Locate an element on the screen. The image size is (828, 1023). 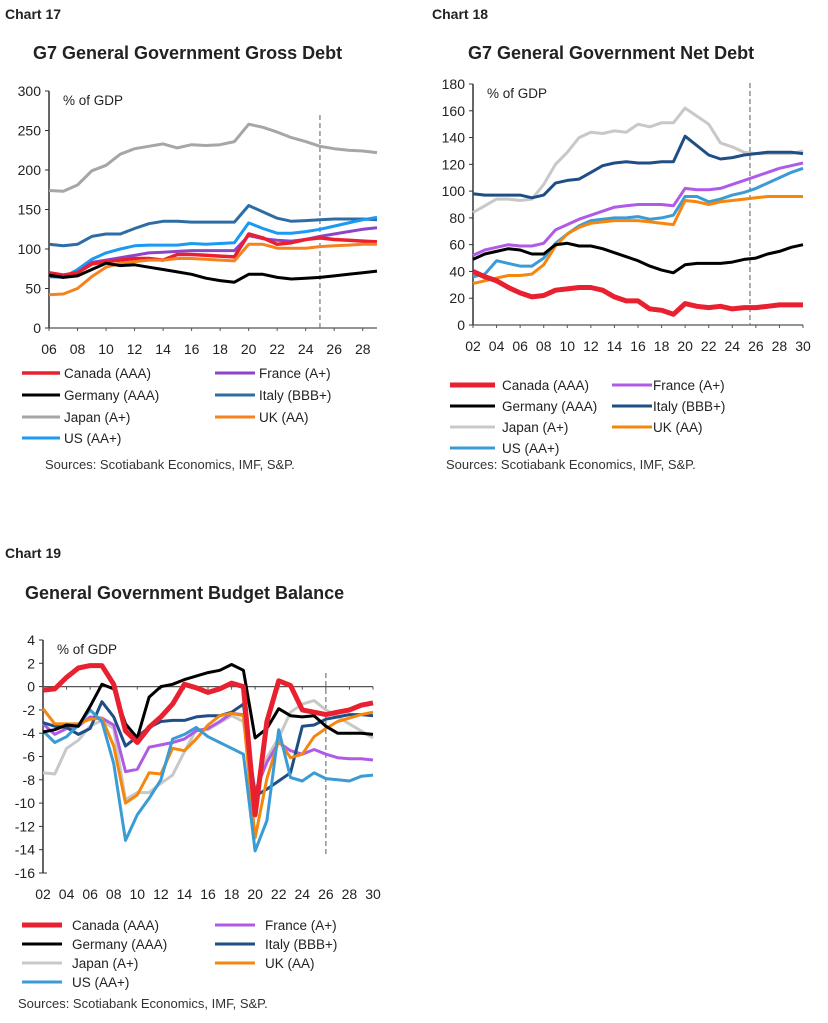
chart18-legend-label: Germany (AAA) is located at coordinates (549, 406).